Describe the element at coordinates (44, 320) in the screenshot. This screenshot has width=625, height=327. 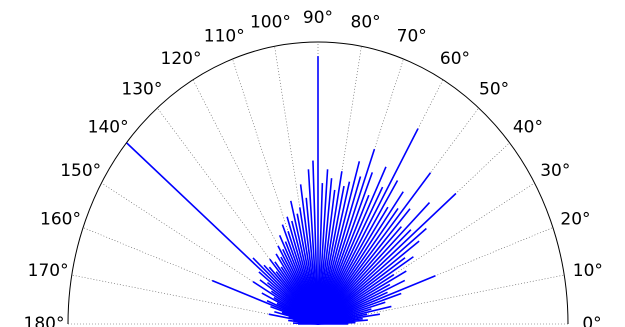
I see `theta-tick-label: 180°` at that location.